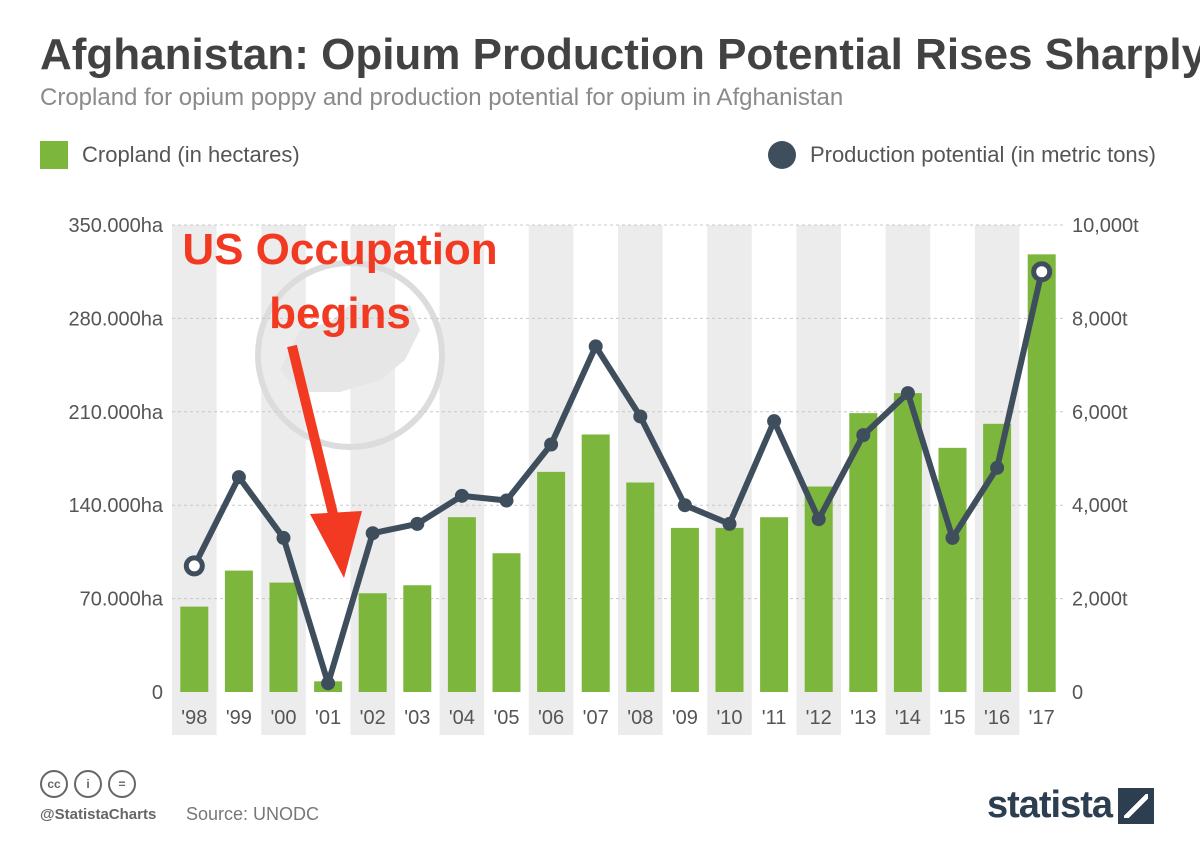 This screenshot has height=848, width=1200. Describe the element at coordinates (122, 600) in the screenshot. I see `left-tick-label: 70.000ha` at that location.